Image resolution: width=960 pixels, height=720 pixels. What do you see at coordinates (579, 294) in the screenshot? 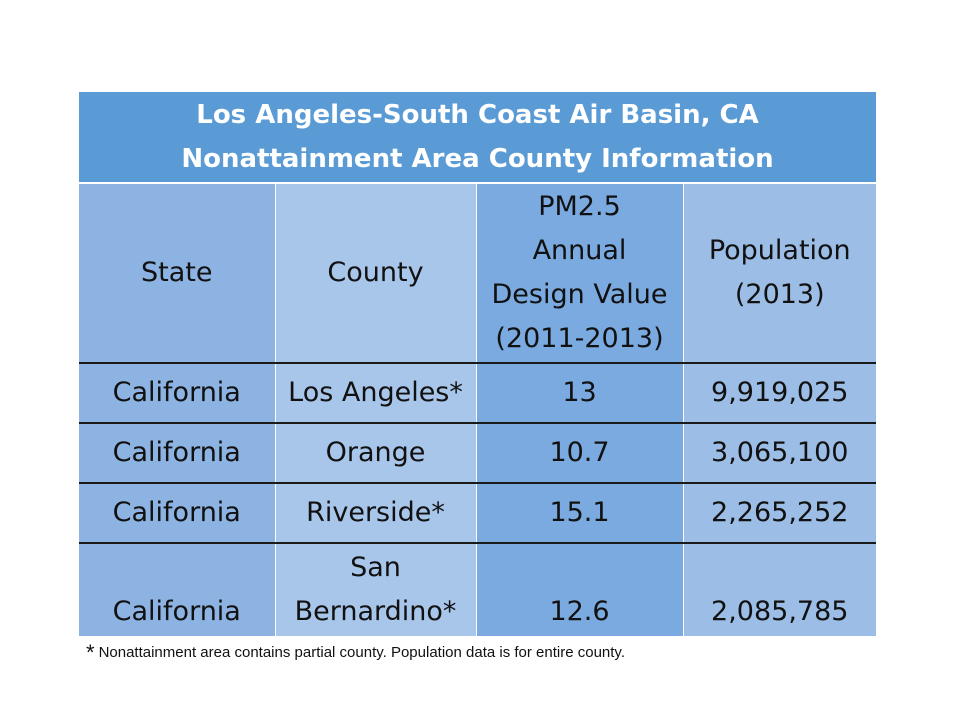
I see `header-pm25-line-3: Design Value` at bounding box center [579, 294].